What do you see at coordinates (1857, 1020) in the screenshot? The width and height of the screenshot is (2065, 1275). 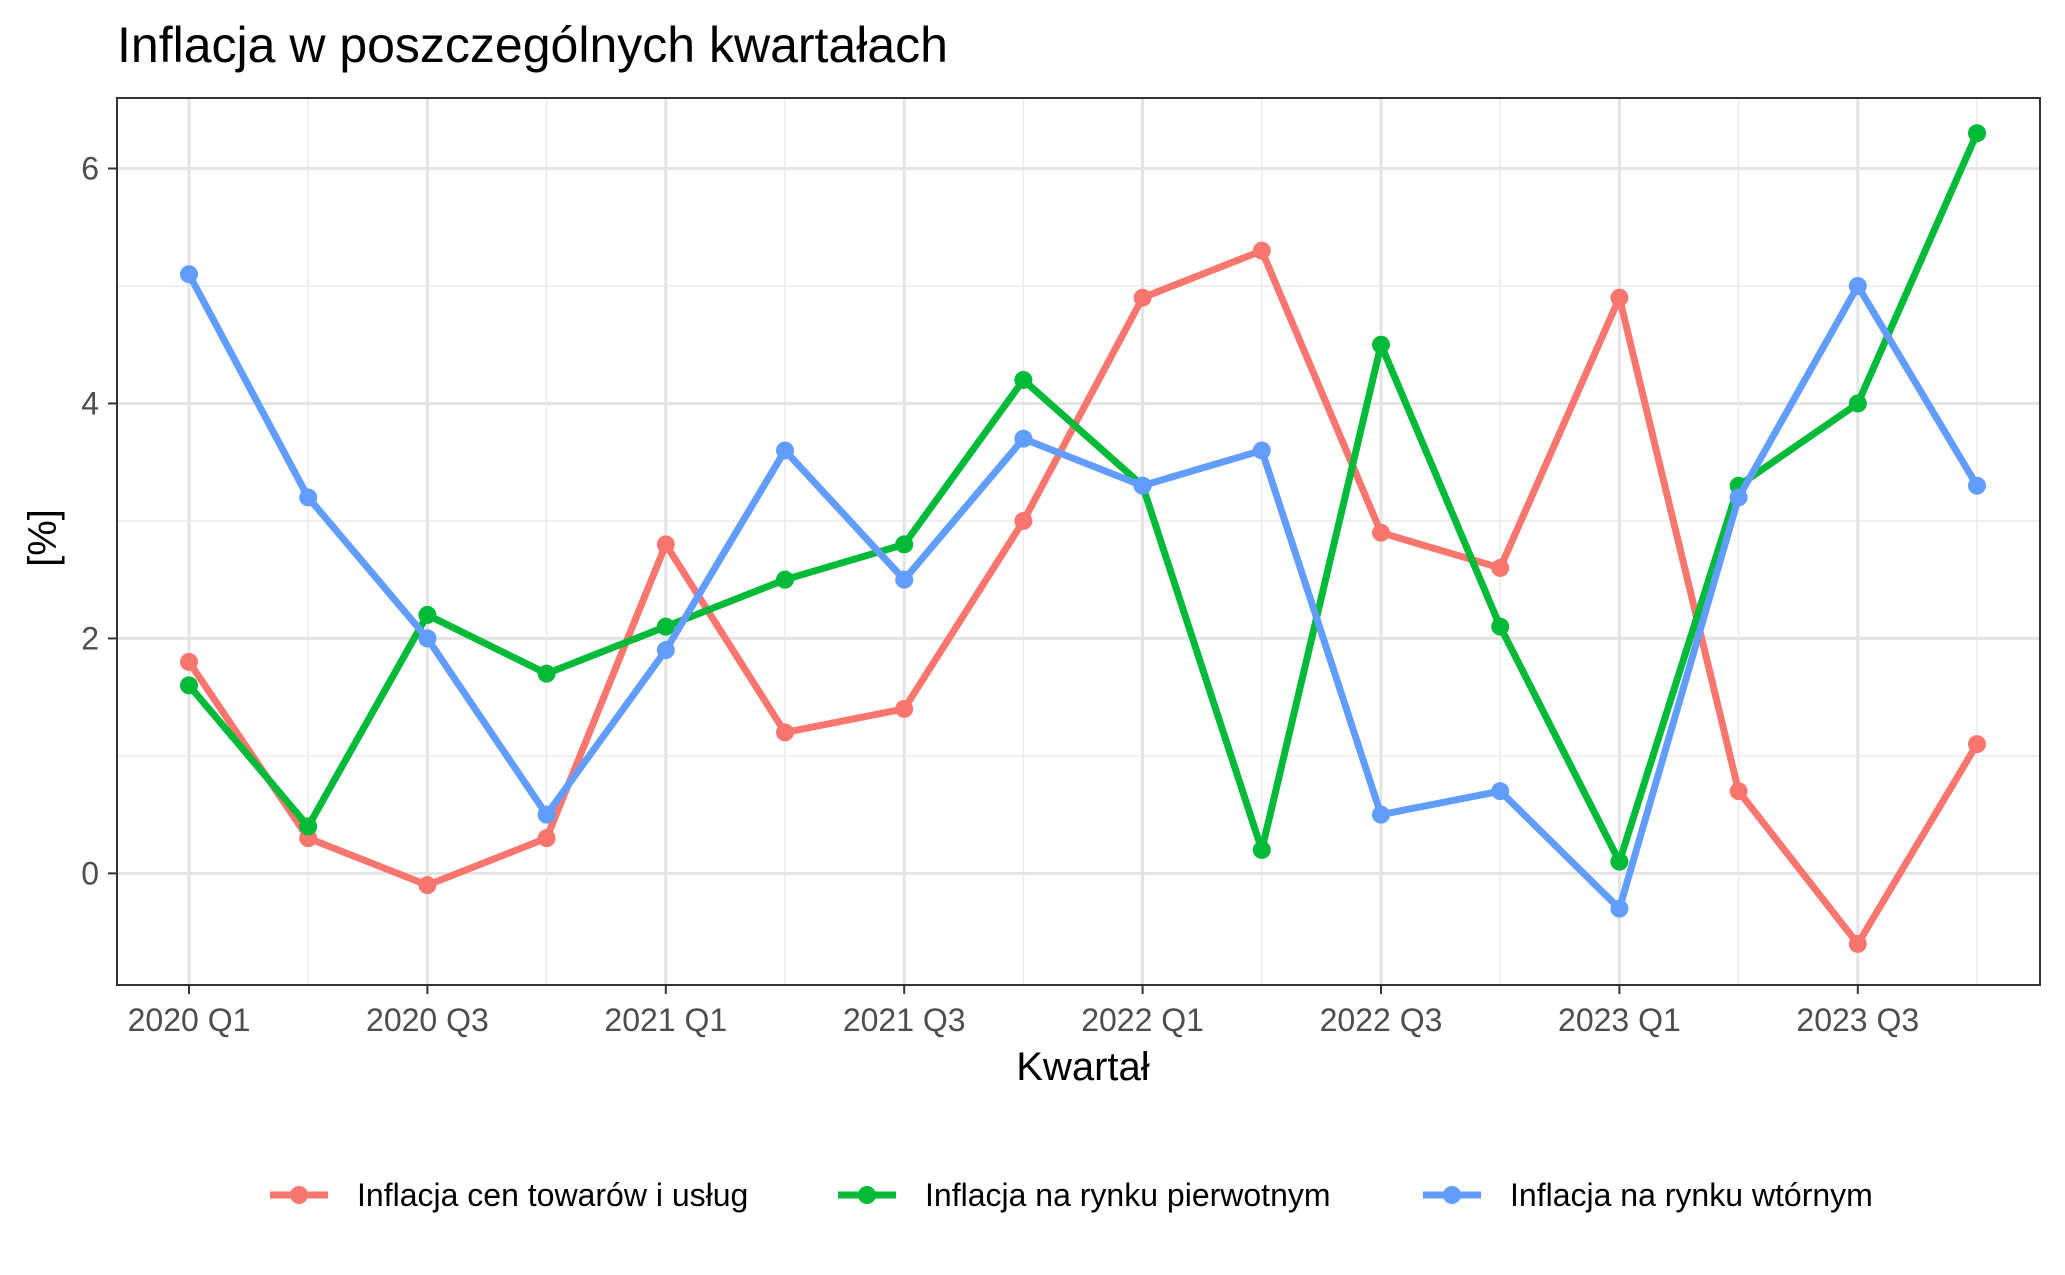 I see `x-tick-label: 2023 Q3` at bounding box center [1857, 1020].